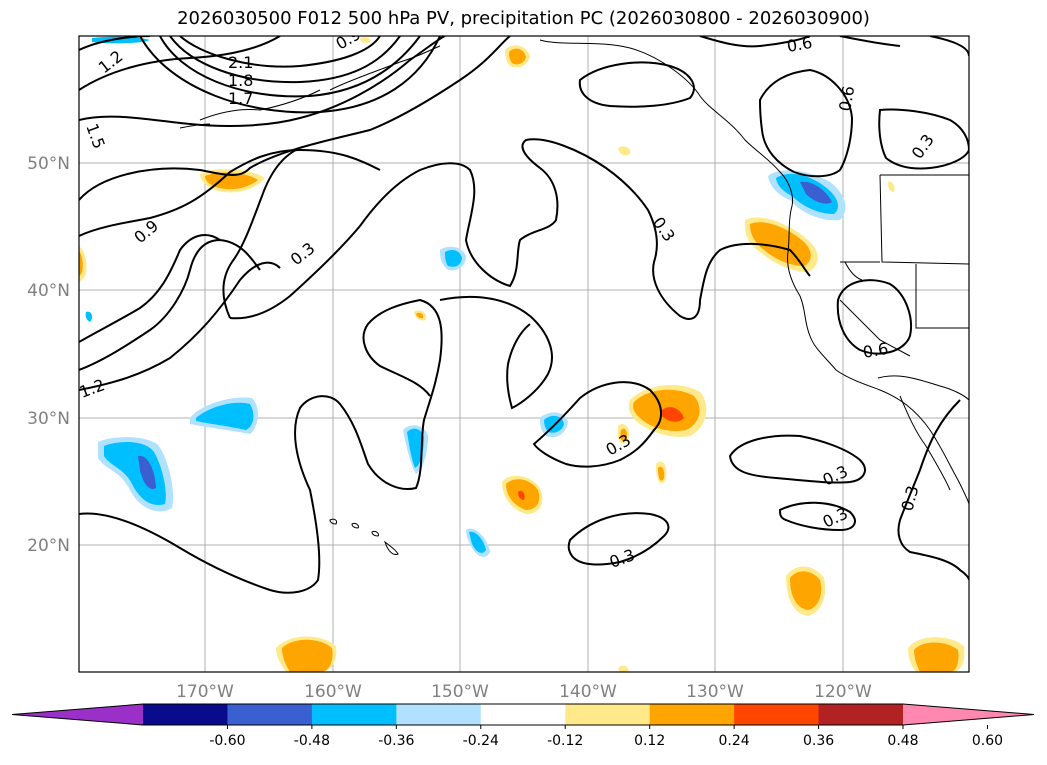 This screenshot has height=765, width=1047. I want to click on lon-label: 140°W, so click(588, 692).